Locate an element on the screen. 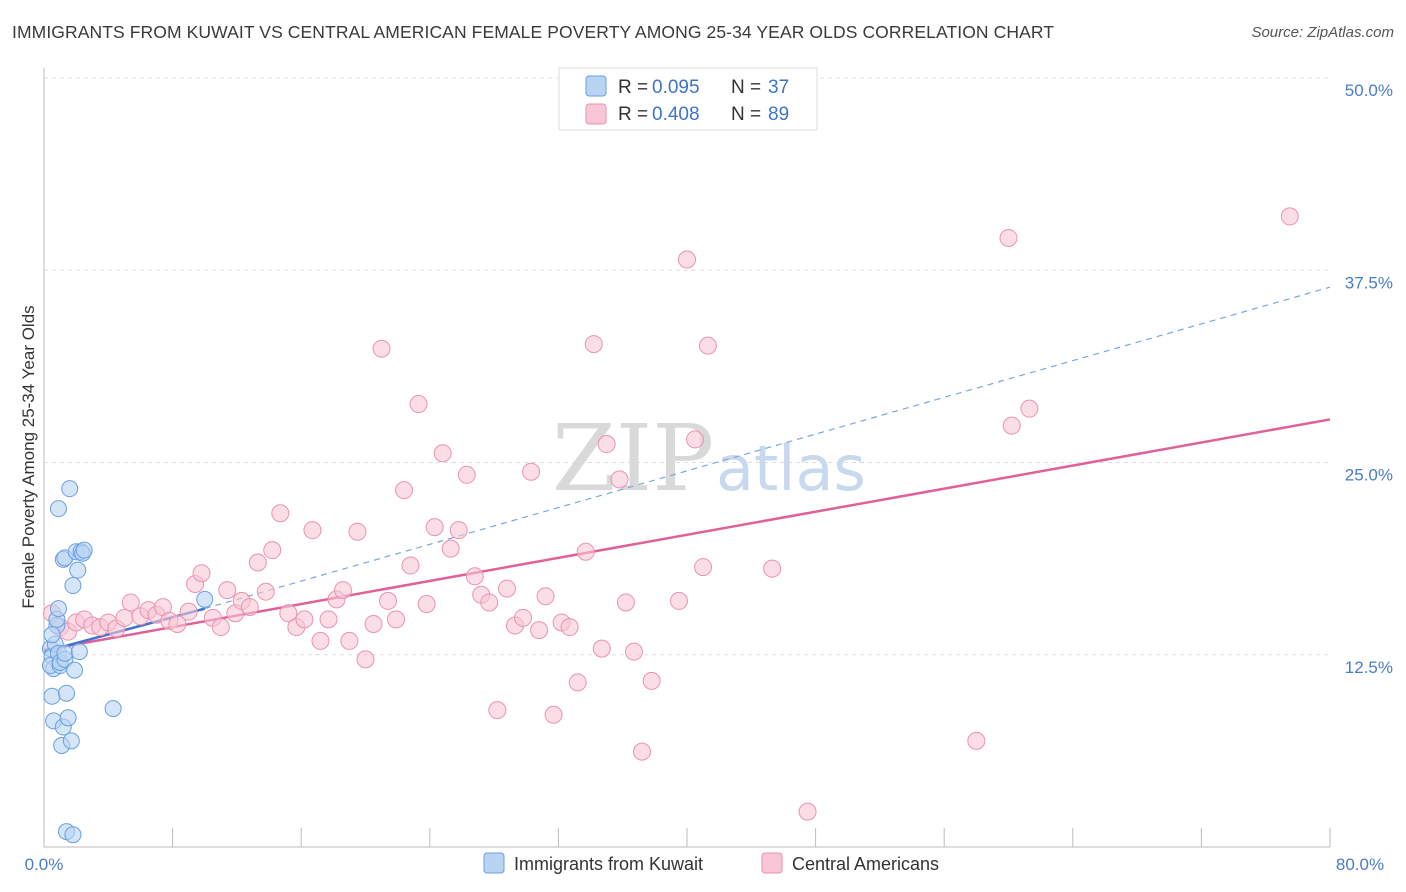 The width and height of the screenshot is (1406, 892). y-tick-label: 25.0% is located at coordinates (1369, 475).